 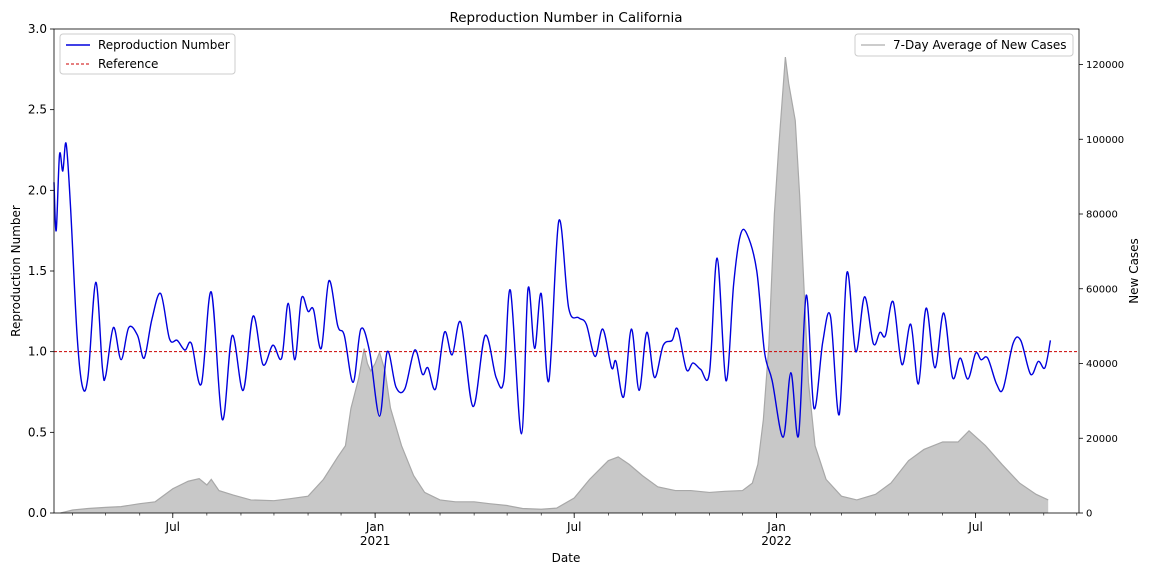 I want to click on legend-right-box, so click(x=964, y=45).